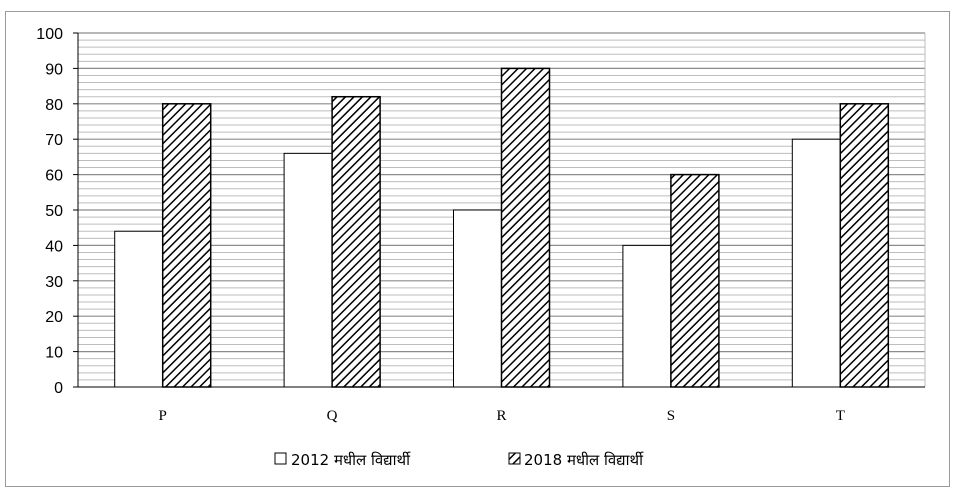 The height and width of the screenshot is (496, 966). I want to click on y-tick-label: 80, so click(54, 105).